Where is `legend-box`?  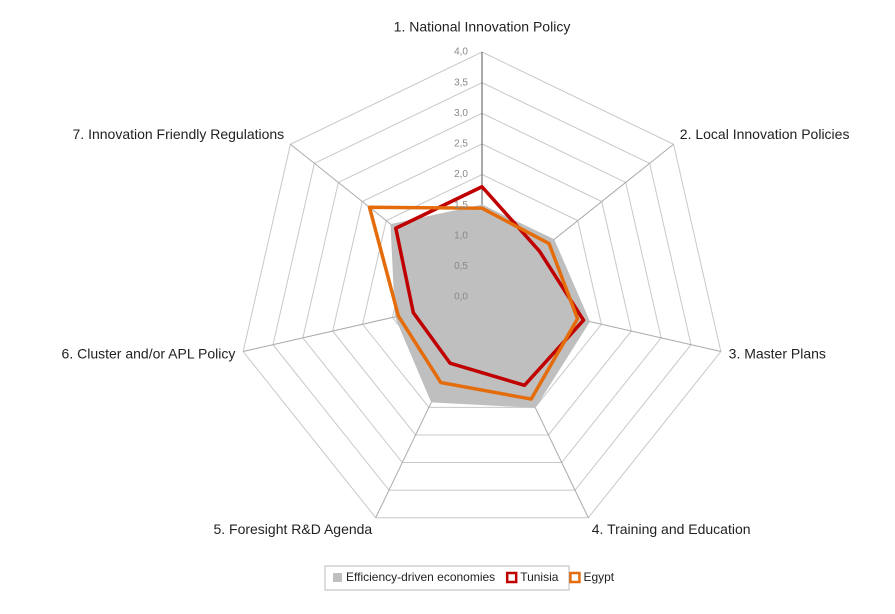 legend-box is located at coordinates (447, 578).